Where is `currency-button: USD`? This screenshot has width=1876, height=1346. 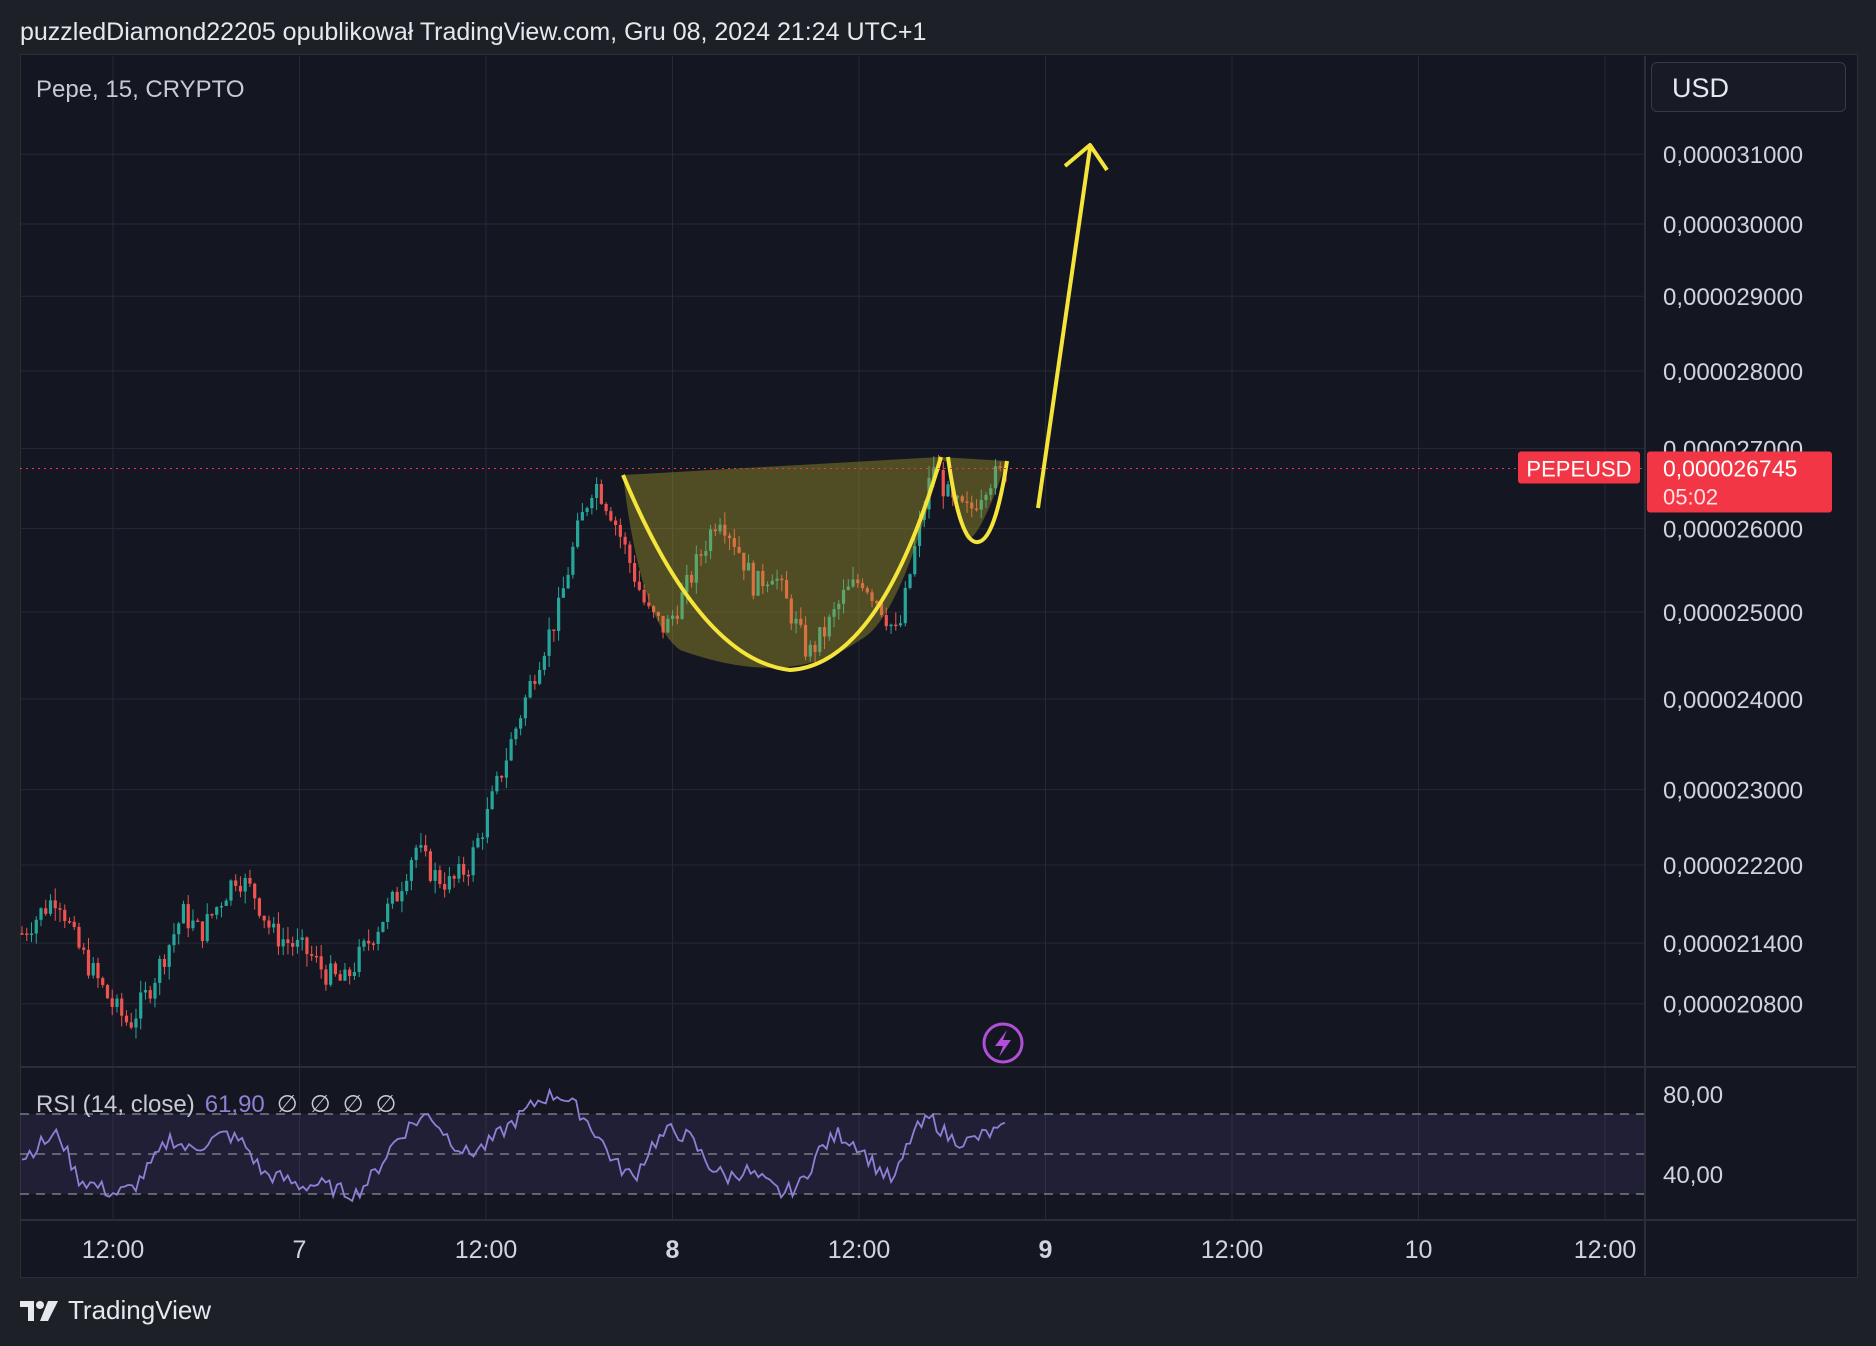 currency-button: USD is located at coordinates (1748, 87).